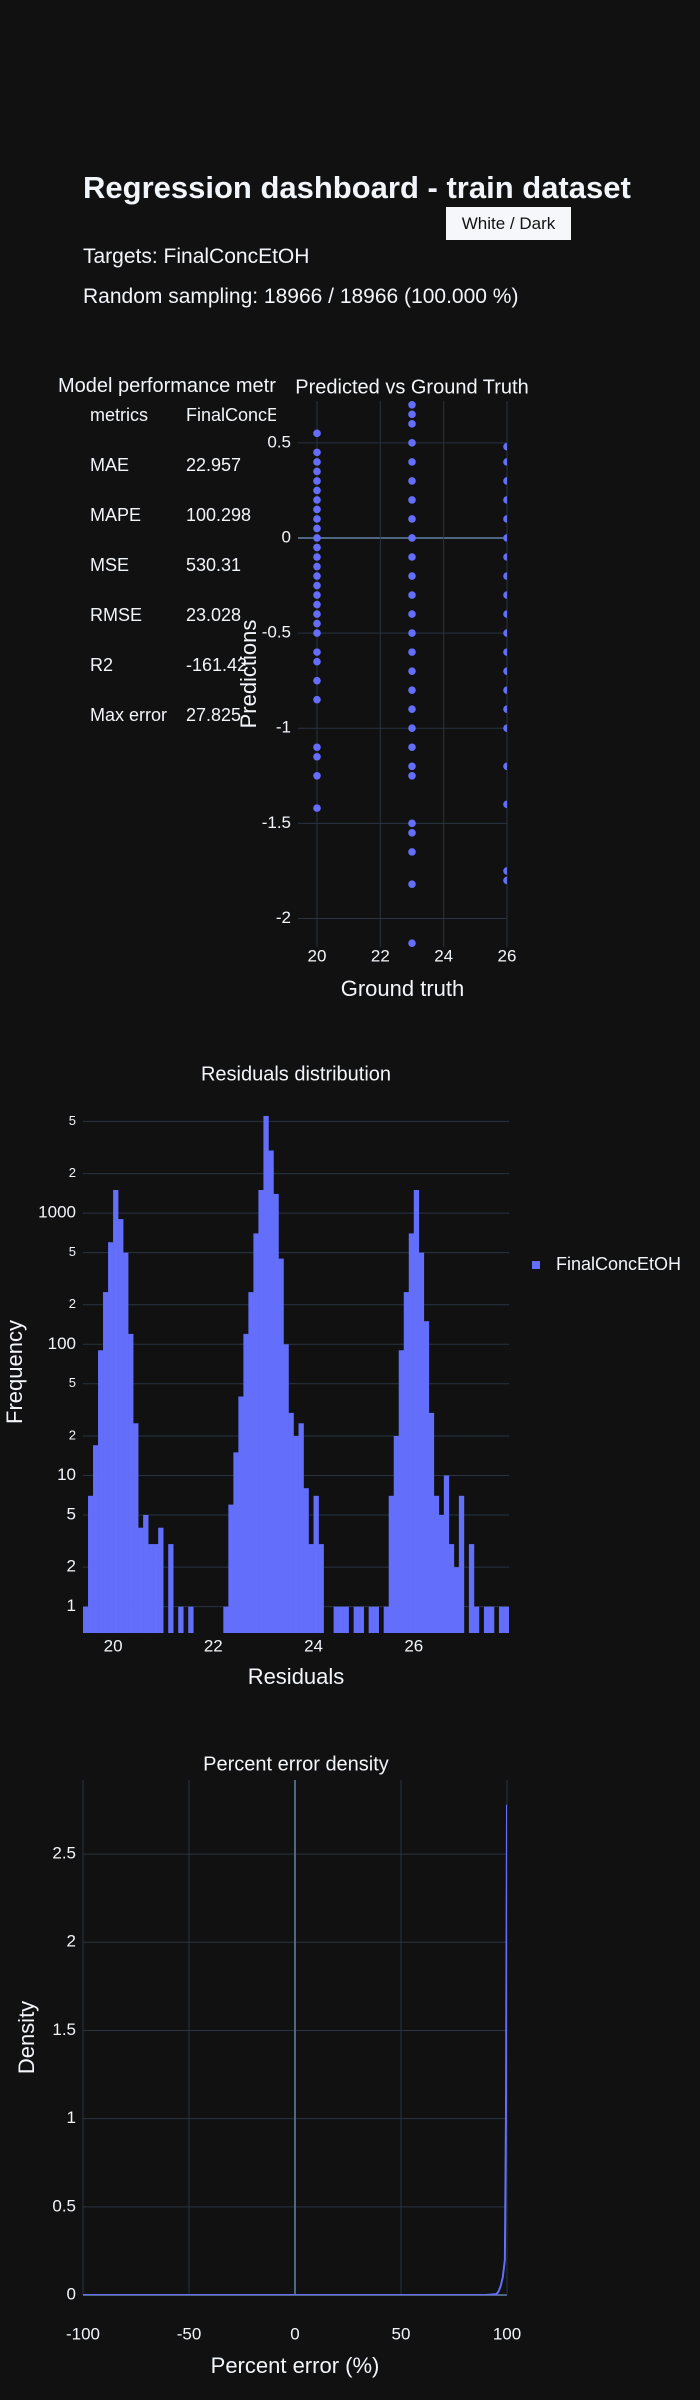 This screenshot has width=700, height=2400. I want to click on table-cell: R2, so click(102, 665).